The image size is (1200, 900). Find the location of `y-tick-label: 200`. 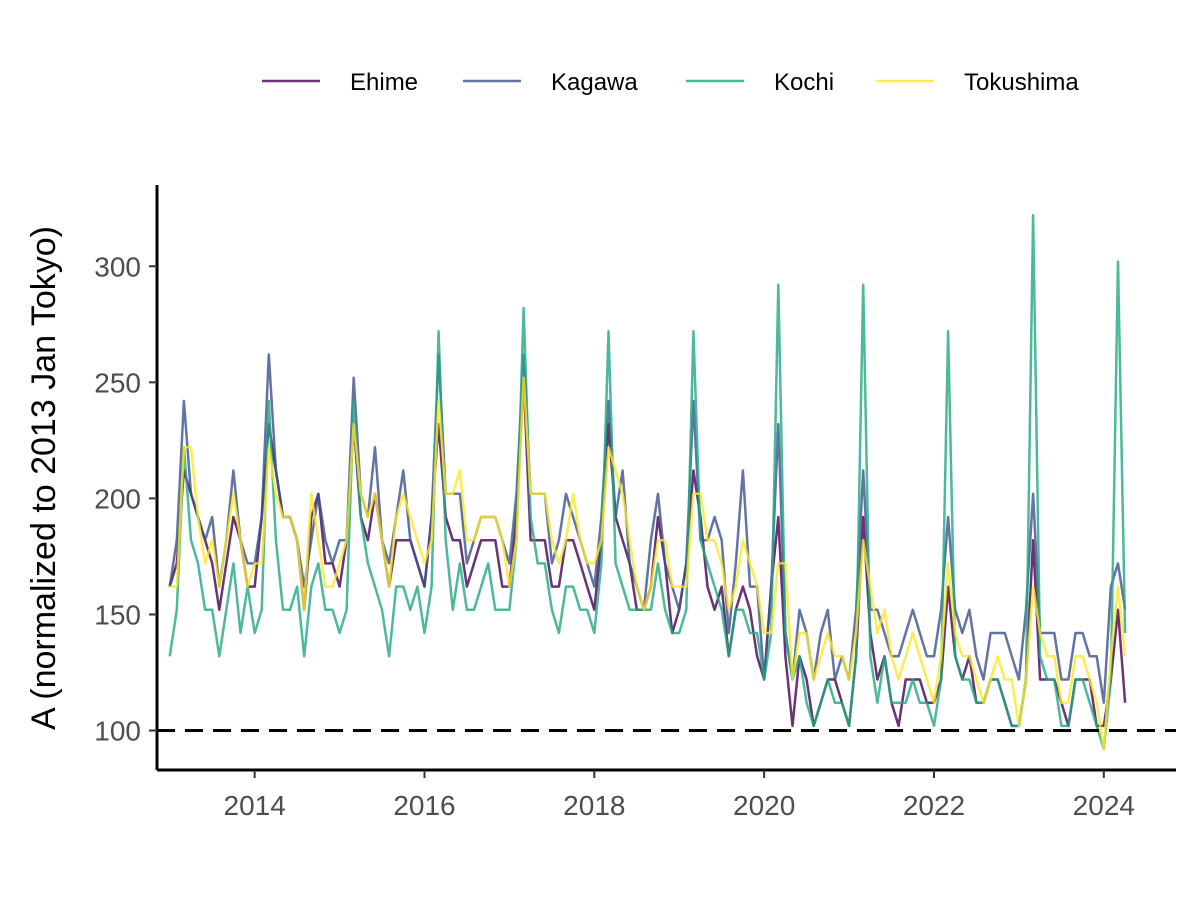

y-tick-label: 200 is located at coordinates (117, 498).